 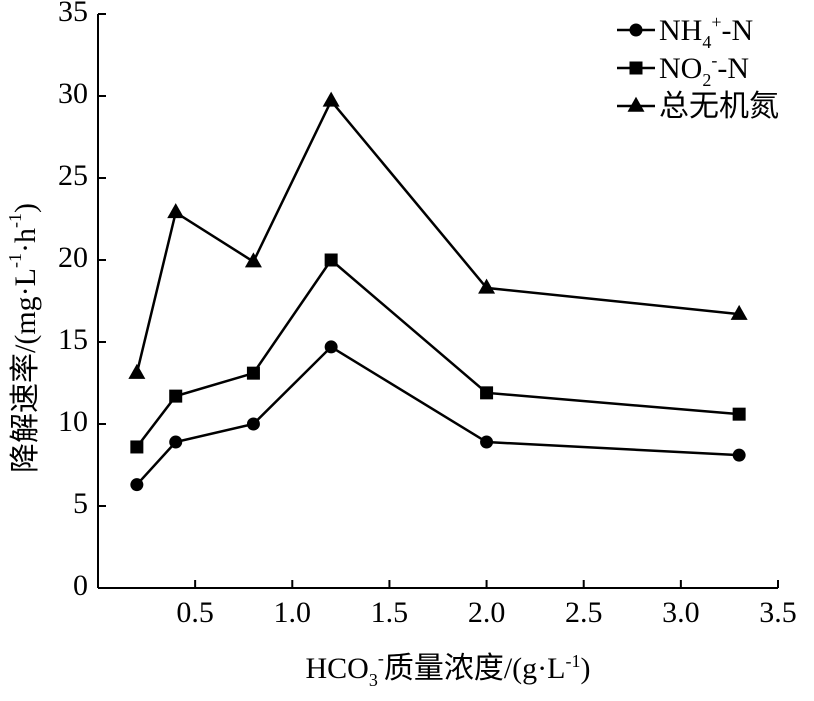 I want to click on series-line-circle, so click(x=437, y=415).